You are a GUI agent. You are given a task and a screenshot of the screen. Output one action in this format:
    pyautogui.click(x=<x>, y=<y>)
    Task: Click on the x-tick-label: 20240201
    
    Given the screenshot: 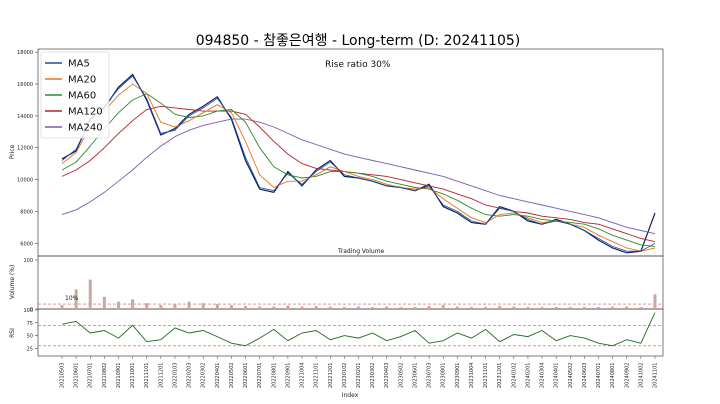 What is the action you would take?
    pyautogui.click(x=528, y=375)
    